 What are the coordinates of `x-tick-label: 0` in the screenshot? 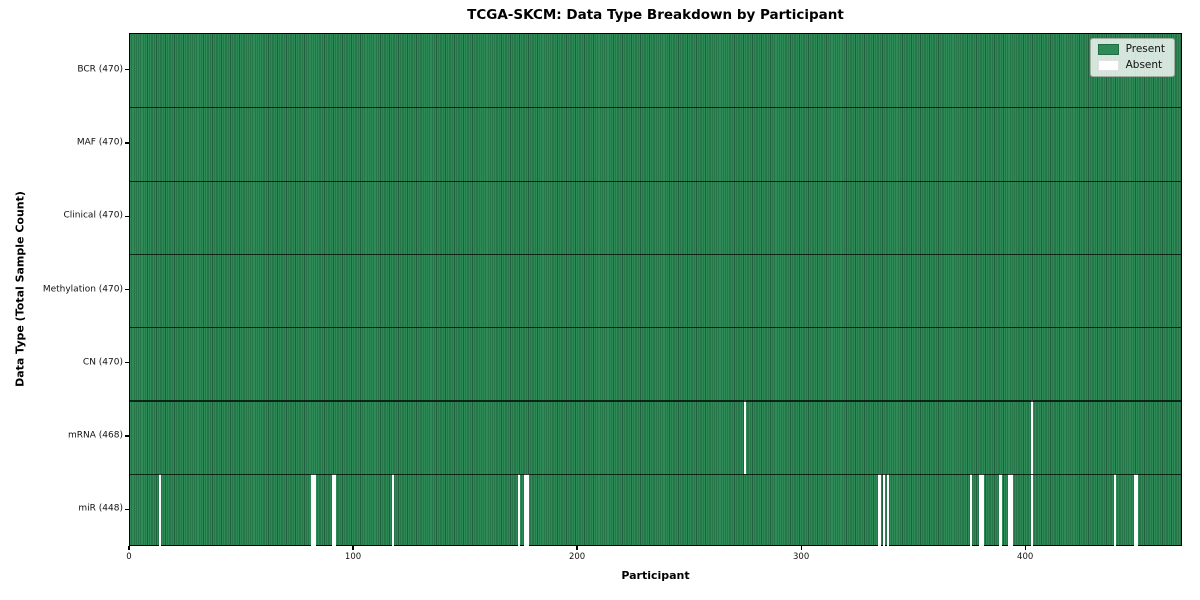 It's located at (129, 557).